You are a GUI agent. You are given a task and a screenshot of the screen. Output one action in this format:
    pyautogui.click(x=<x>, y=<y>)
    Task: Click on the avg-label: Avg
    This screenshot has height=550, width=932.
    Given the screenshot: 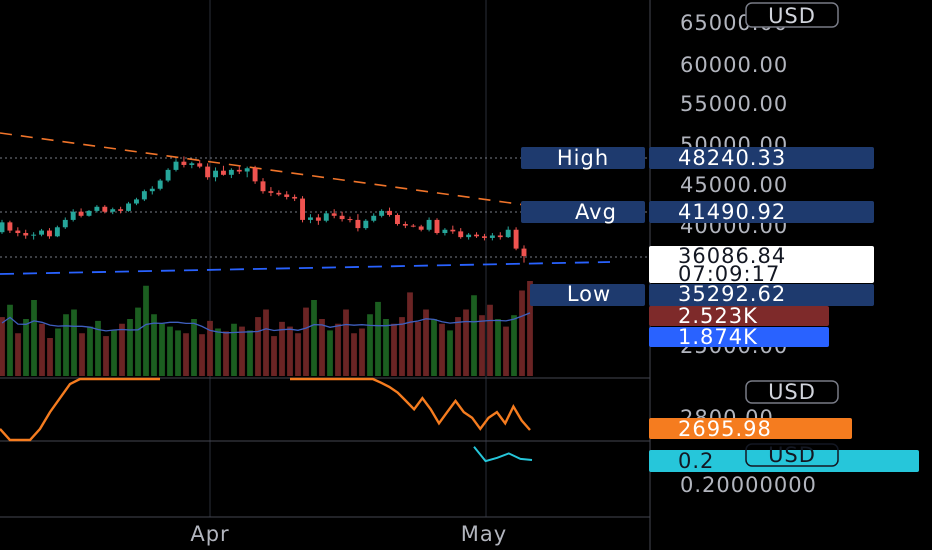 What is the action you would take?
    pyautogui.click(x=596, y=212)
    